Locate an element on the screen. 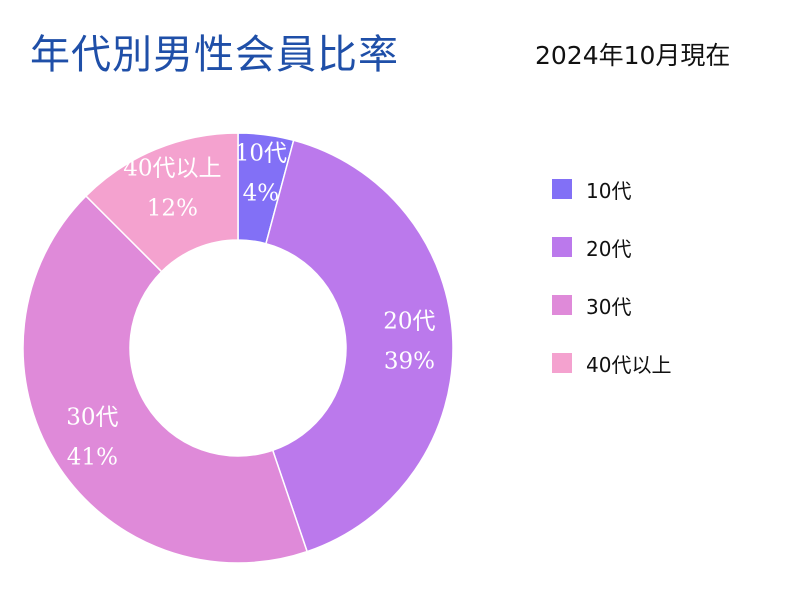  legend-item: 10代 is located at coordinates (611, 189).